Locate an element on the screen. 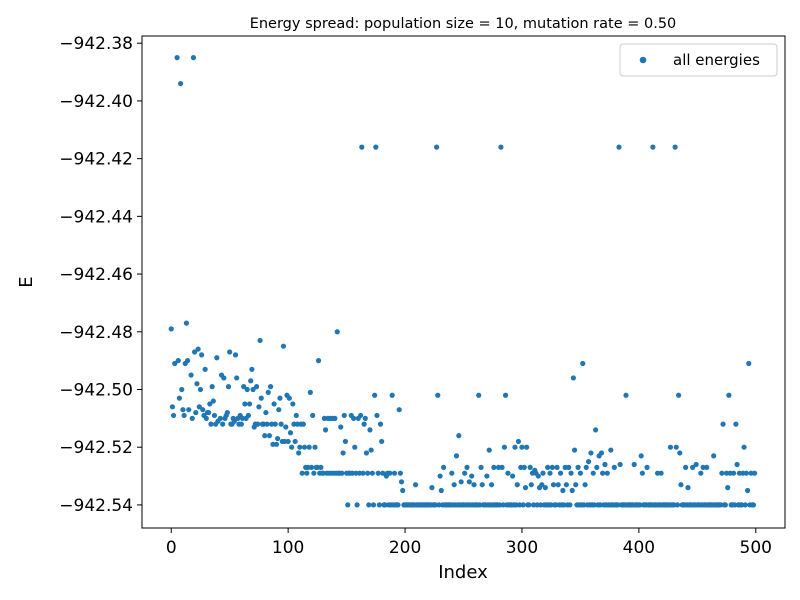 This screenshot has width=800, height=600. y-tick-label: −942.44 is located at coordinates (96, 217).